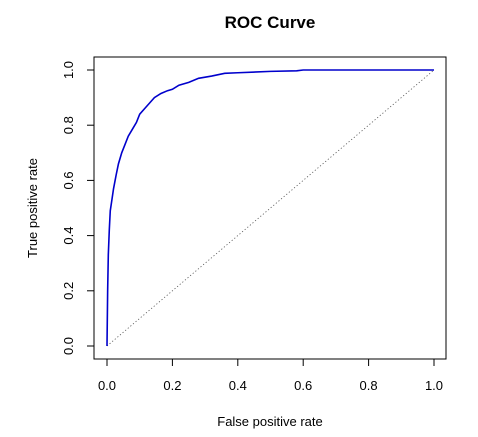 This screenshot has width=478, height=437. What do you see at coordinates (369, 385) in the screenshot?
I see `x-tick-label: 0.8` at bounding box center [369, 385].